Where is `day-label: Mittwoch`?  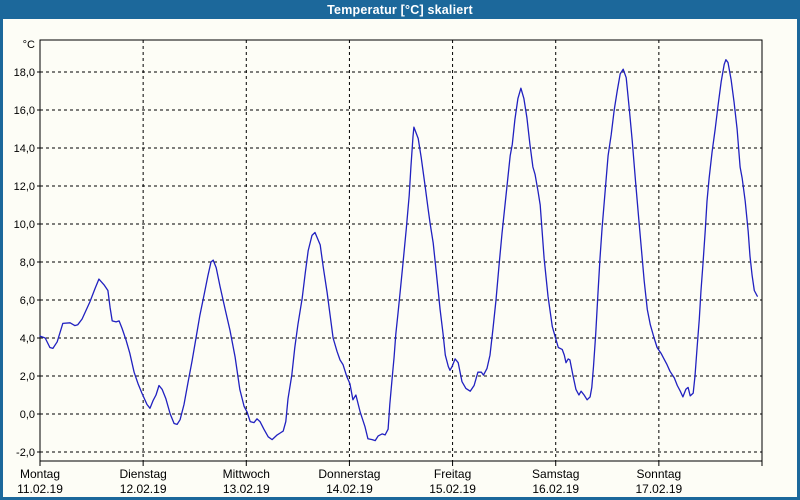 day-label: Mittwoch is located at coordinates (246, 474).